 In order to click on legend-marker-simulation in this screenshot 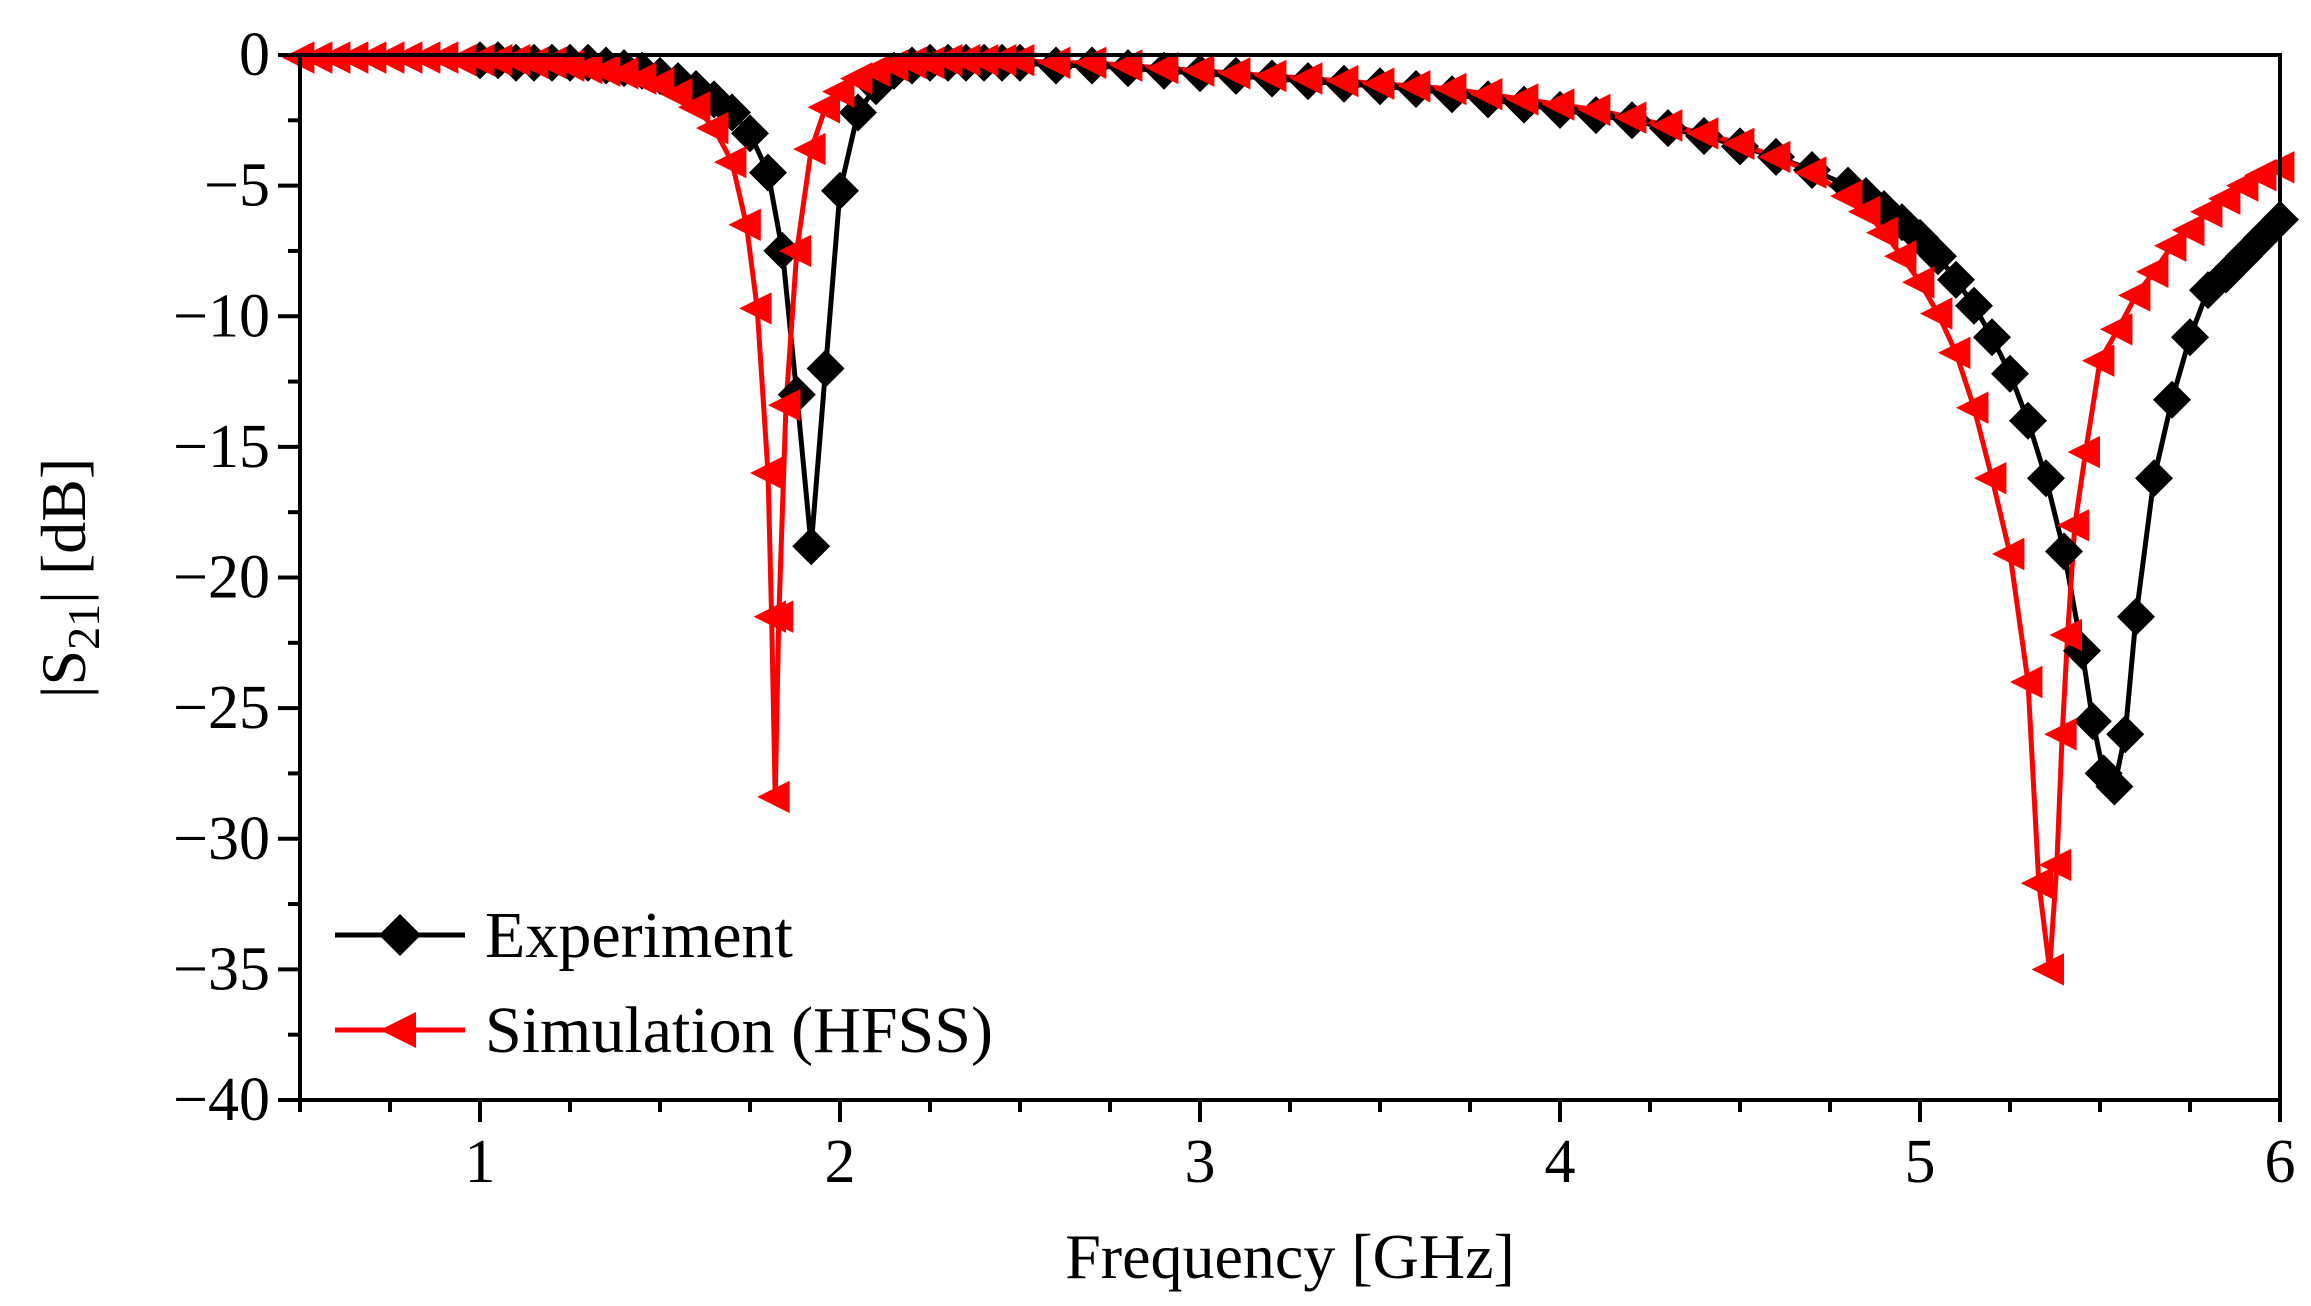, I will do `click(398, 1030)`.